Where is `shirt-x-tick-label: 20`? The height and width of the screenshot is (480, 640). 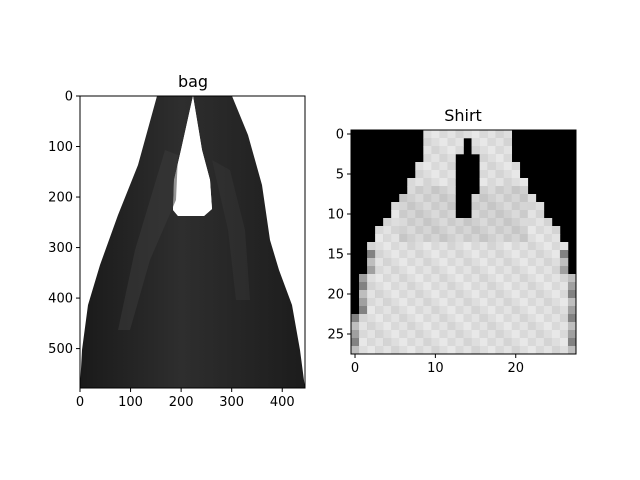
shirt-x-tick-label: 20 is located at coordinates (515, 368).